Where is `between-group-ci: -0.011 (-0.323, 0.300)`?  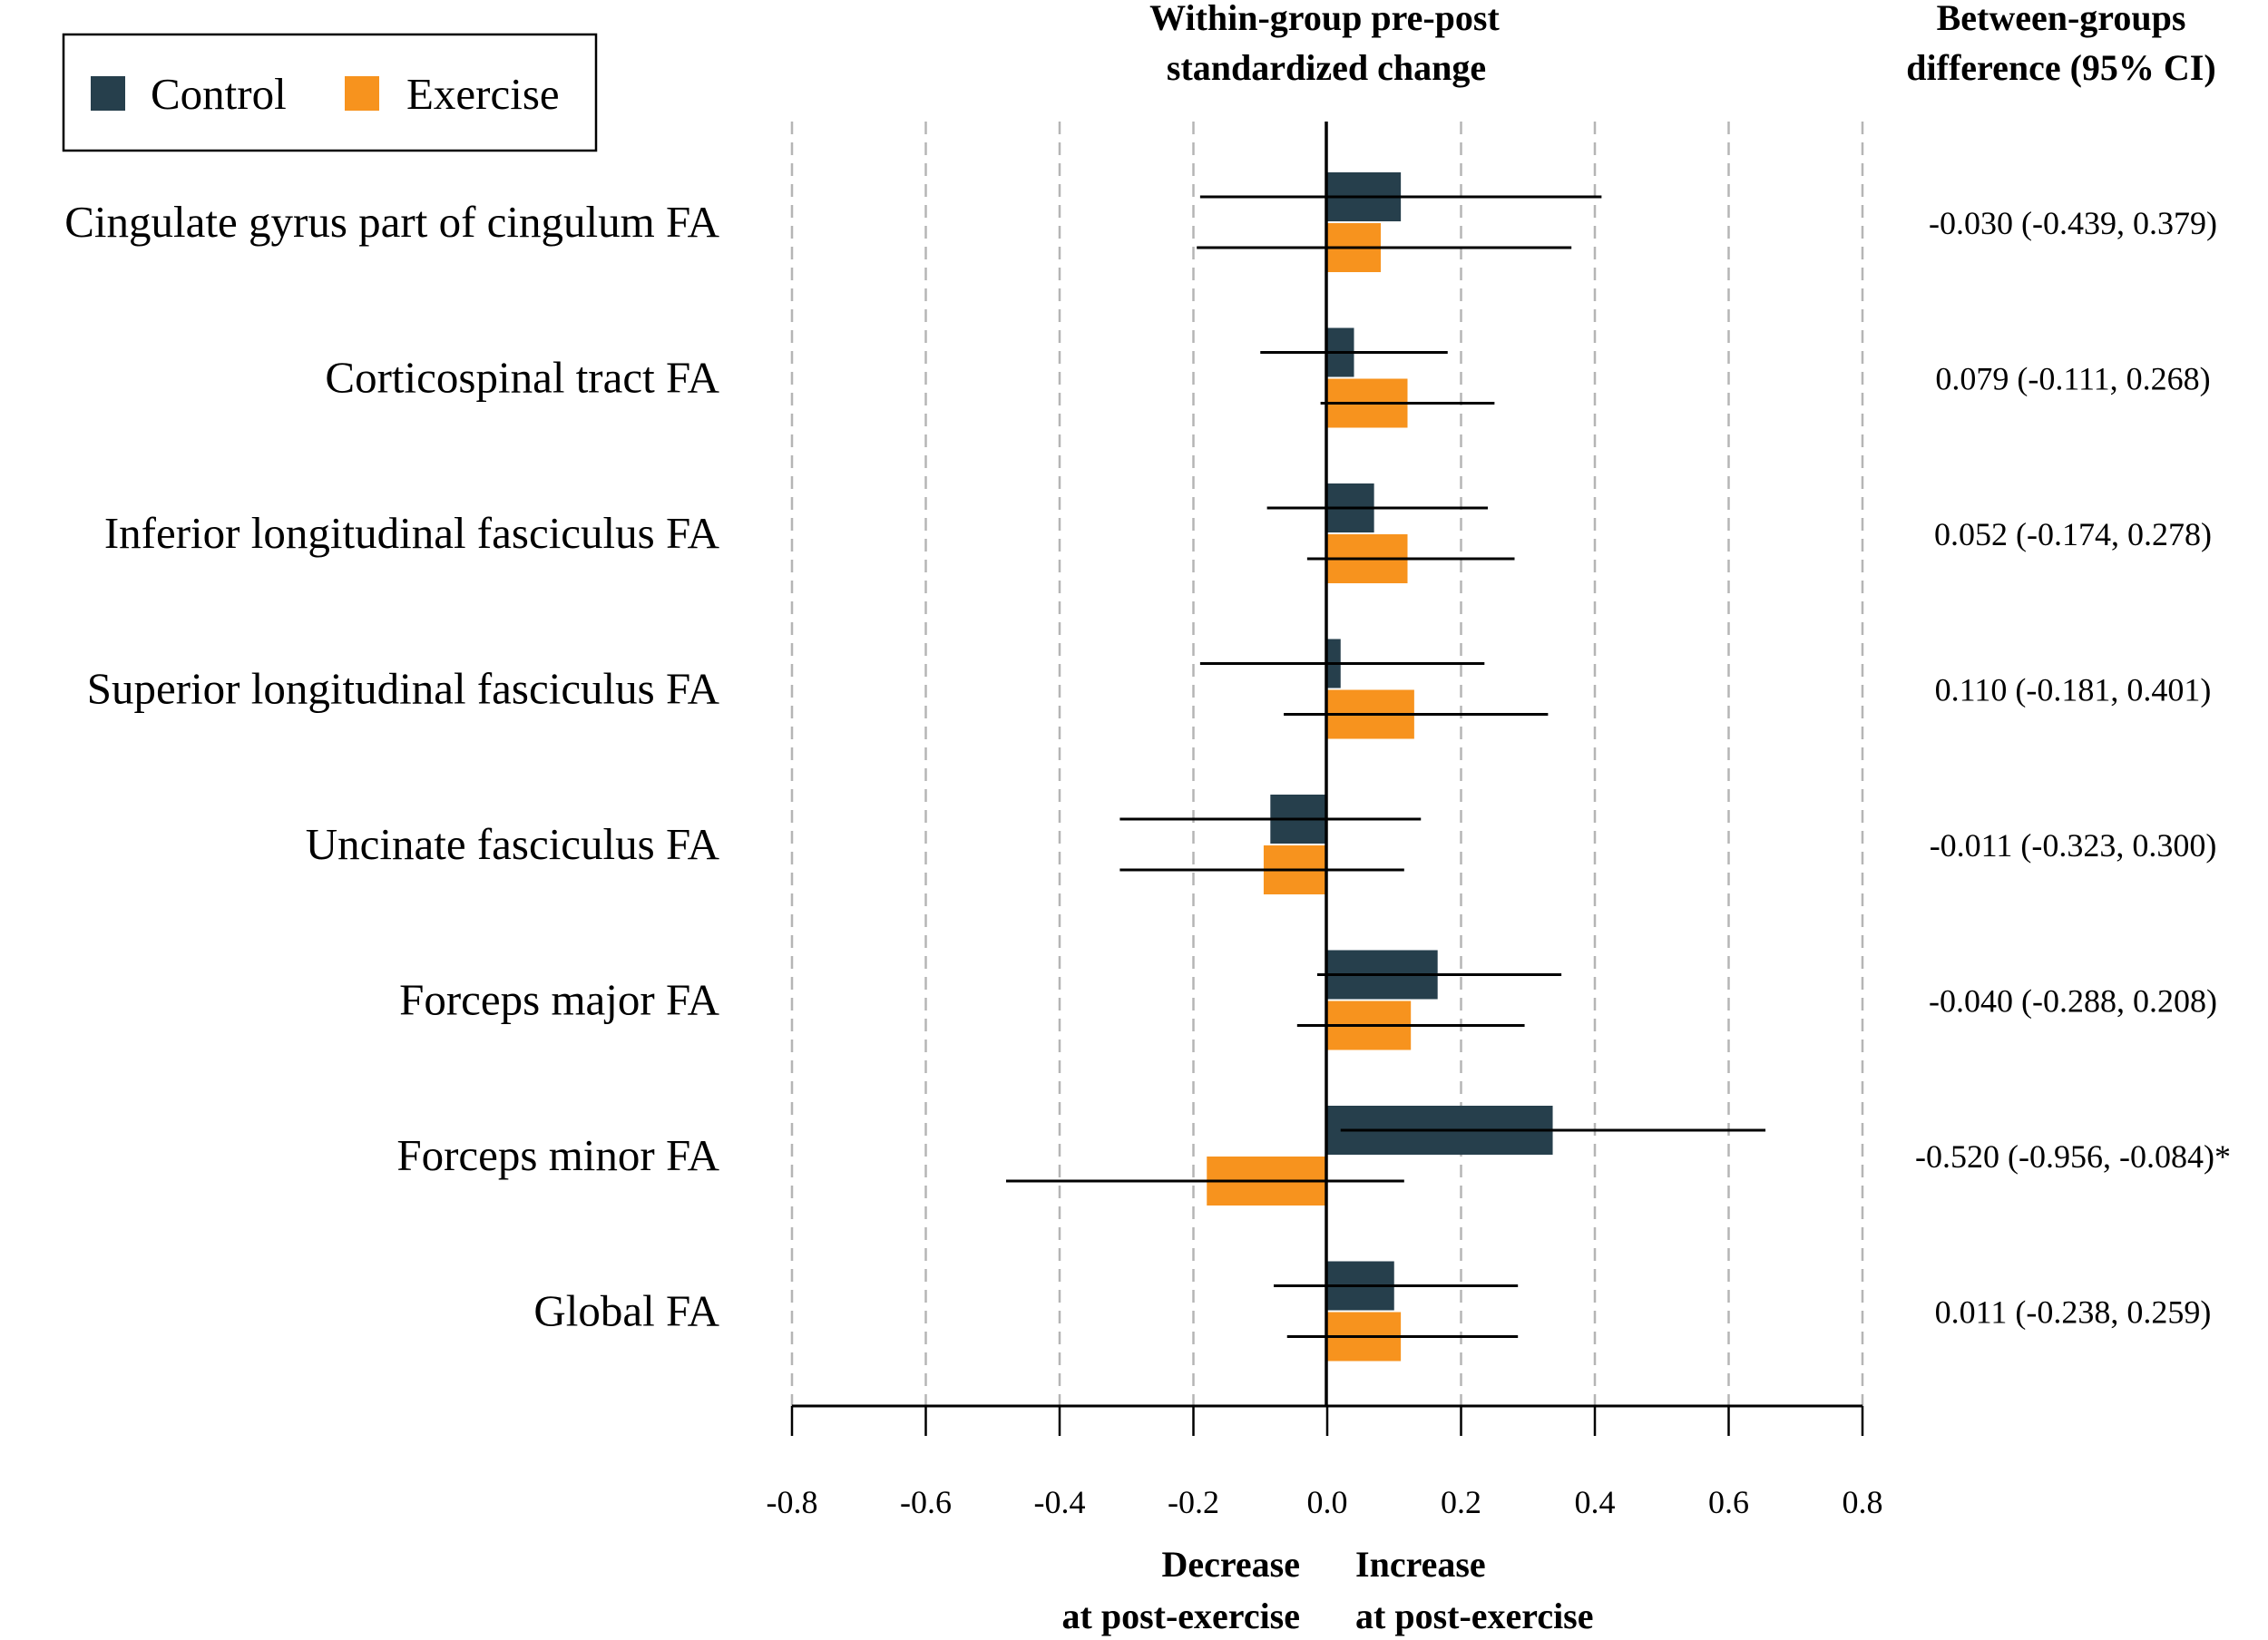
between-group-ci: -0.011 (-0.323, 0.300) is located at coordinates (2073, 846).